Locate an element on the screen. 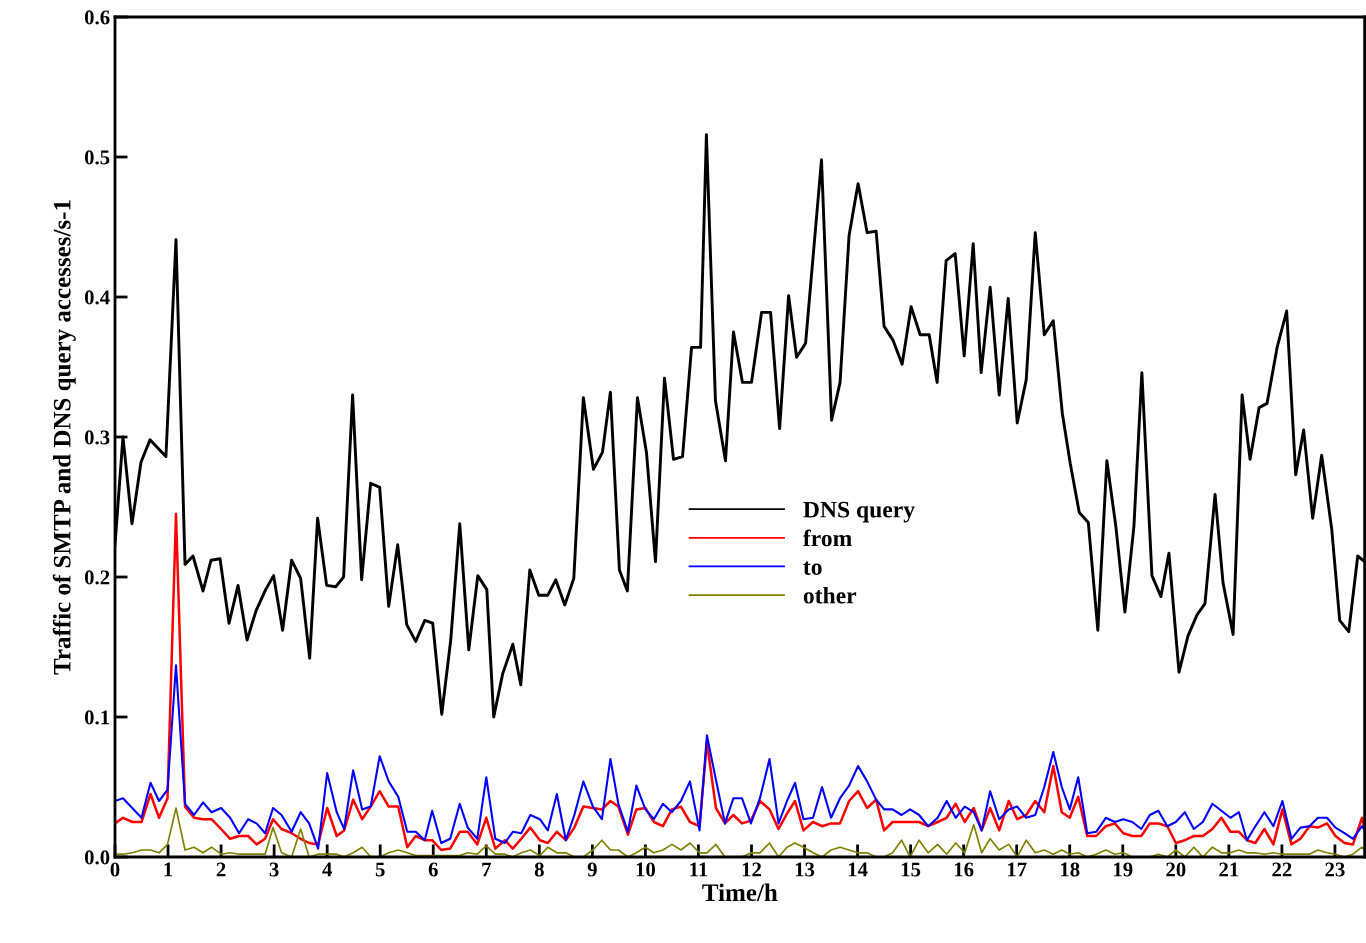 The width and height of the screenshot is (1366, 943). y-tick-label: 0.0 is located at coordinates (97, 857).